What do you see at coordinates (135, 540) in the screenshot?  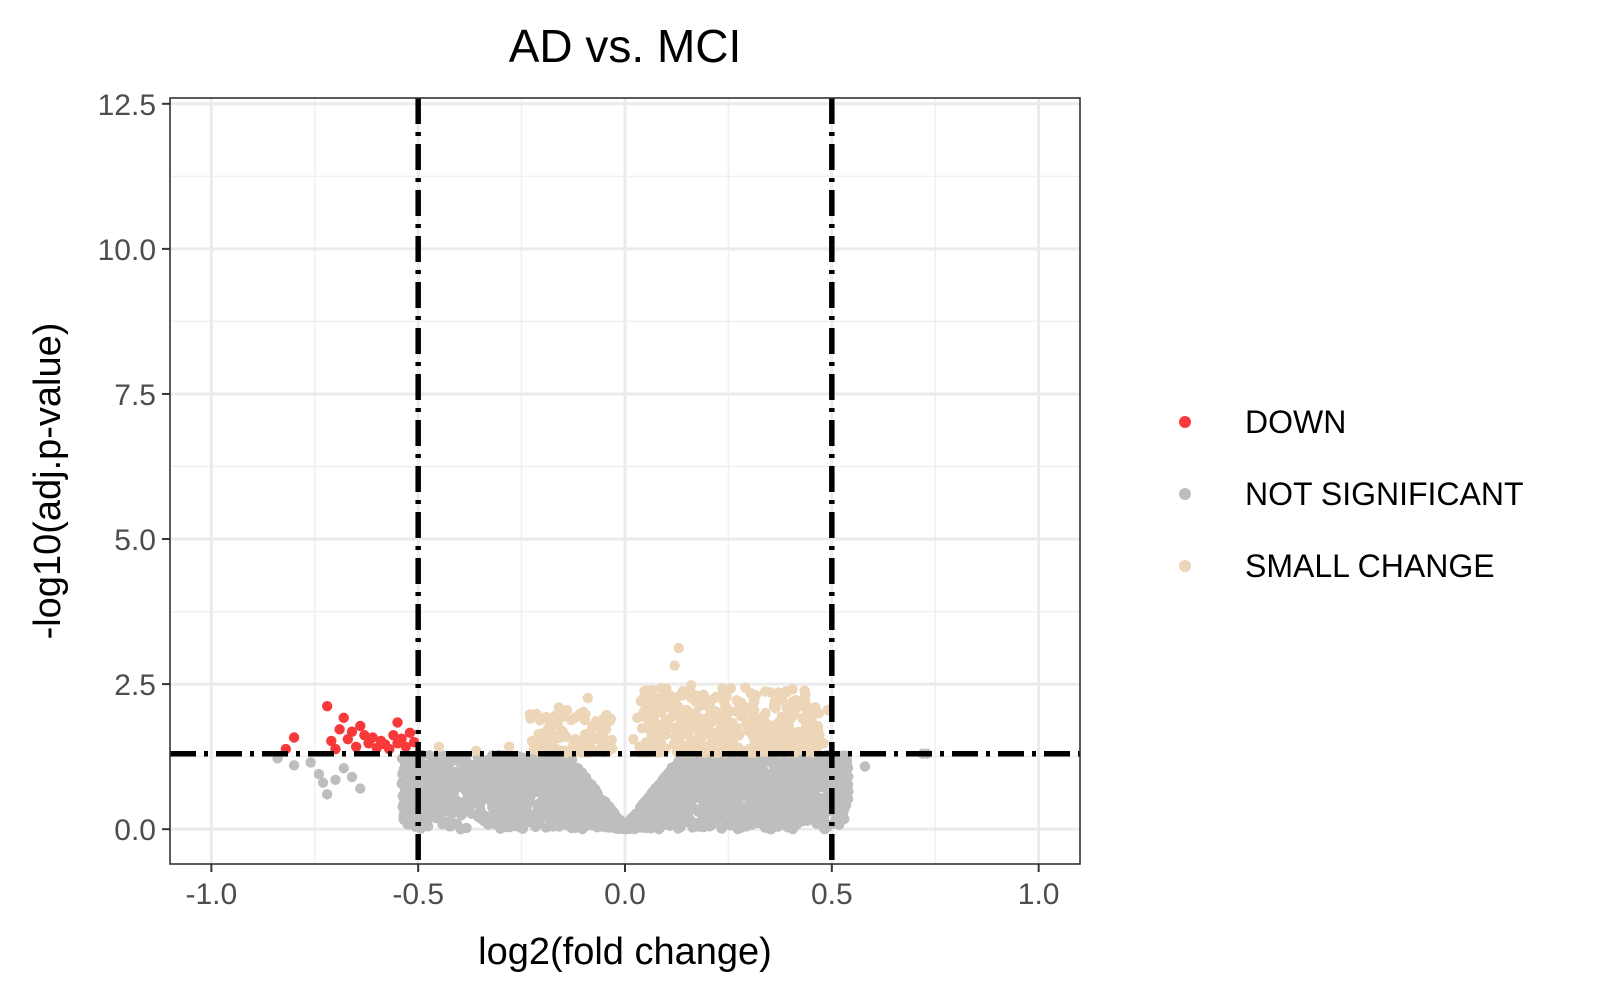 I see `y-tick-label: 5.0` at bounding box center [135, 540].